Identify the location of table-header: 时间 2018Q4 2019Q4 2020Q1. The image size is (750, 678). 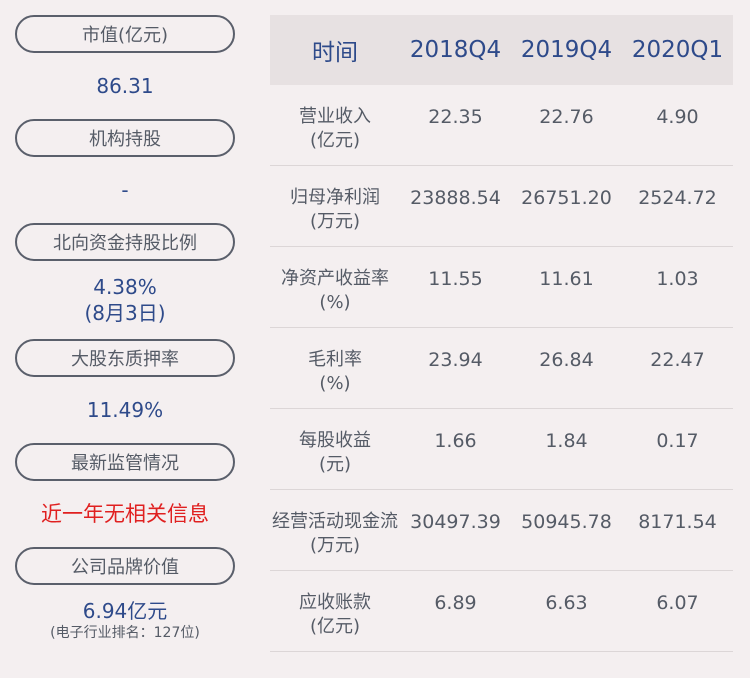
(501, 50).